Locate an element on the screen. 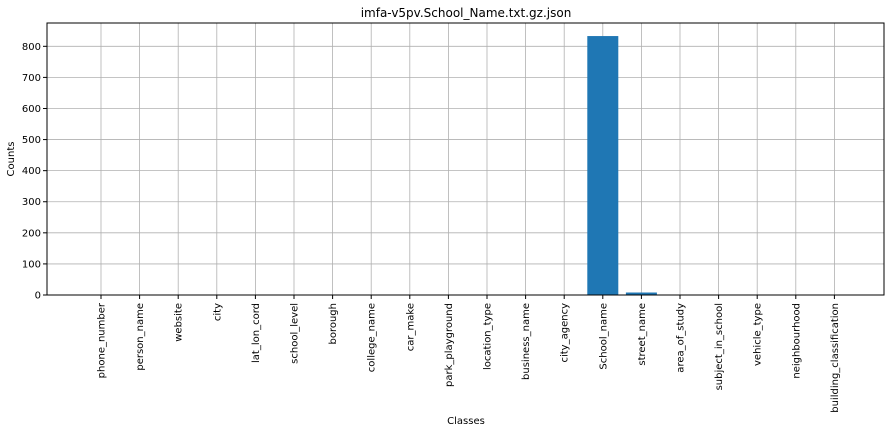  x-tick-label: School_name is located at coordinates (603, 336).